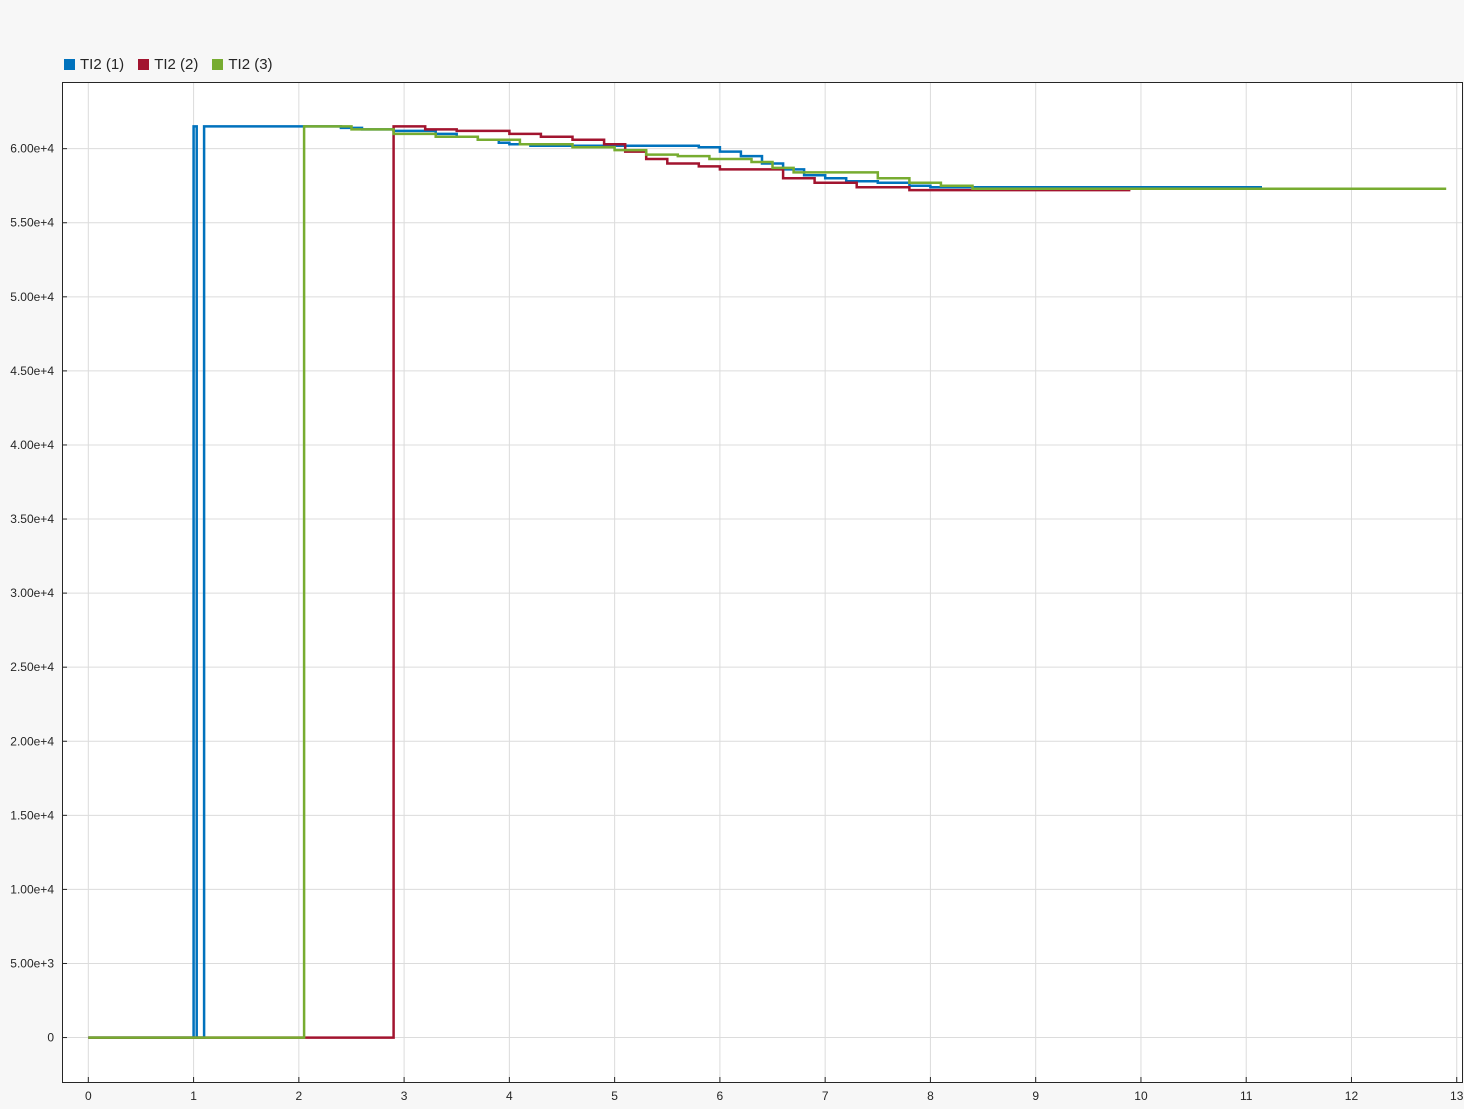 The height and width of the screenshot is (1109, 1464). Describe the element at coordinates (32, 371) in the screenshot. I see `y-tick-label: 4.50e+4` at that location.